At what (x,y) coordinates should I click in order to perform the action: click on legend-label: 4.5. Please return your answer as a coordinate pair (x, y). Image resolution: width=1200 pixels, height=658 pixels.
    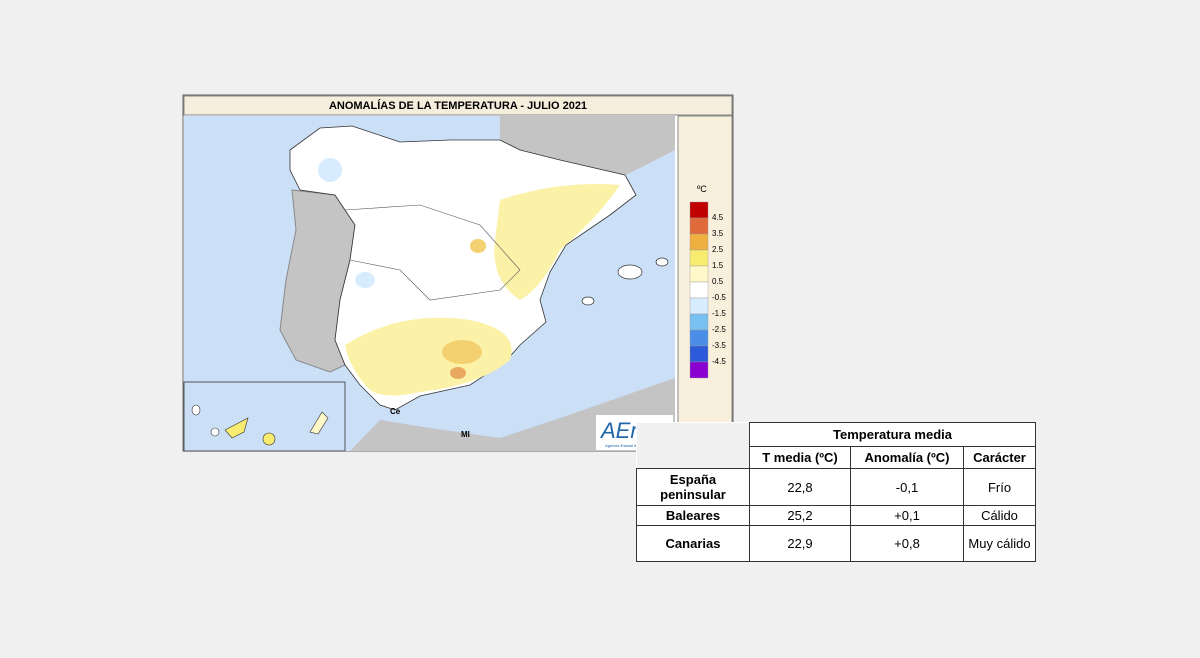
    Looking at the image, I should click on (718, 217).